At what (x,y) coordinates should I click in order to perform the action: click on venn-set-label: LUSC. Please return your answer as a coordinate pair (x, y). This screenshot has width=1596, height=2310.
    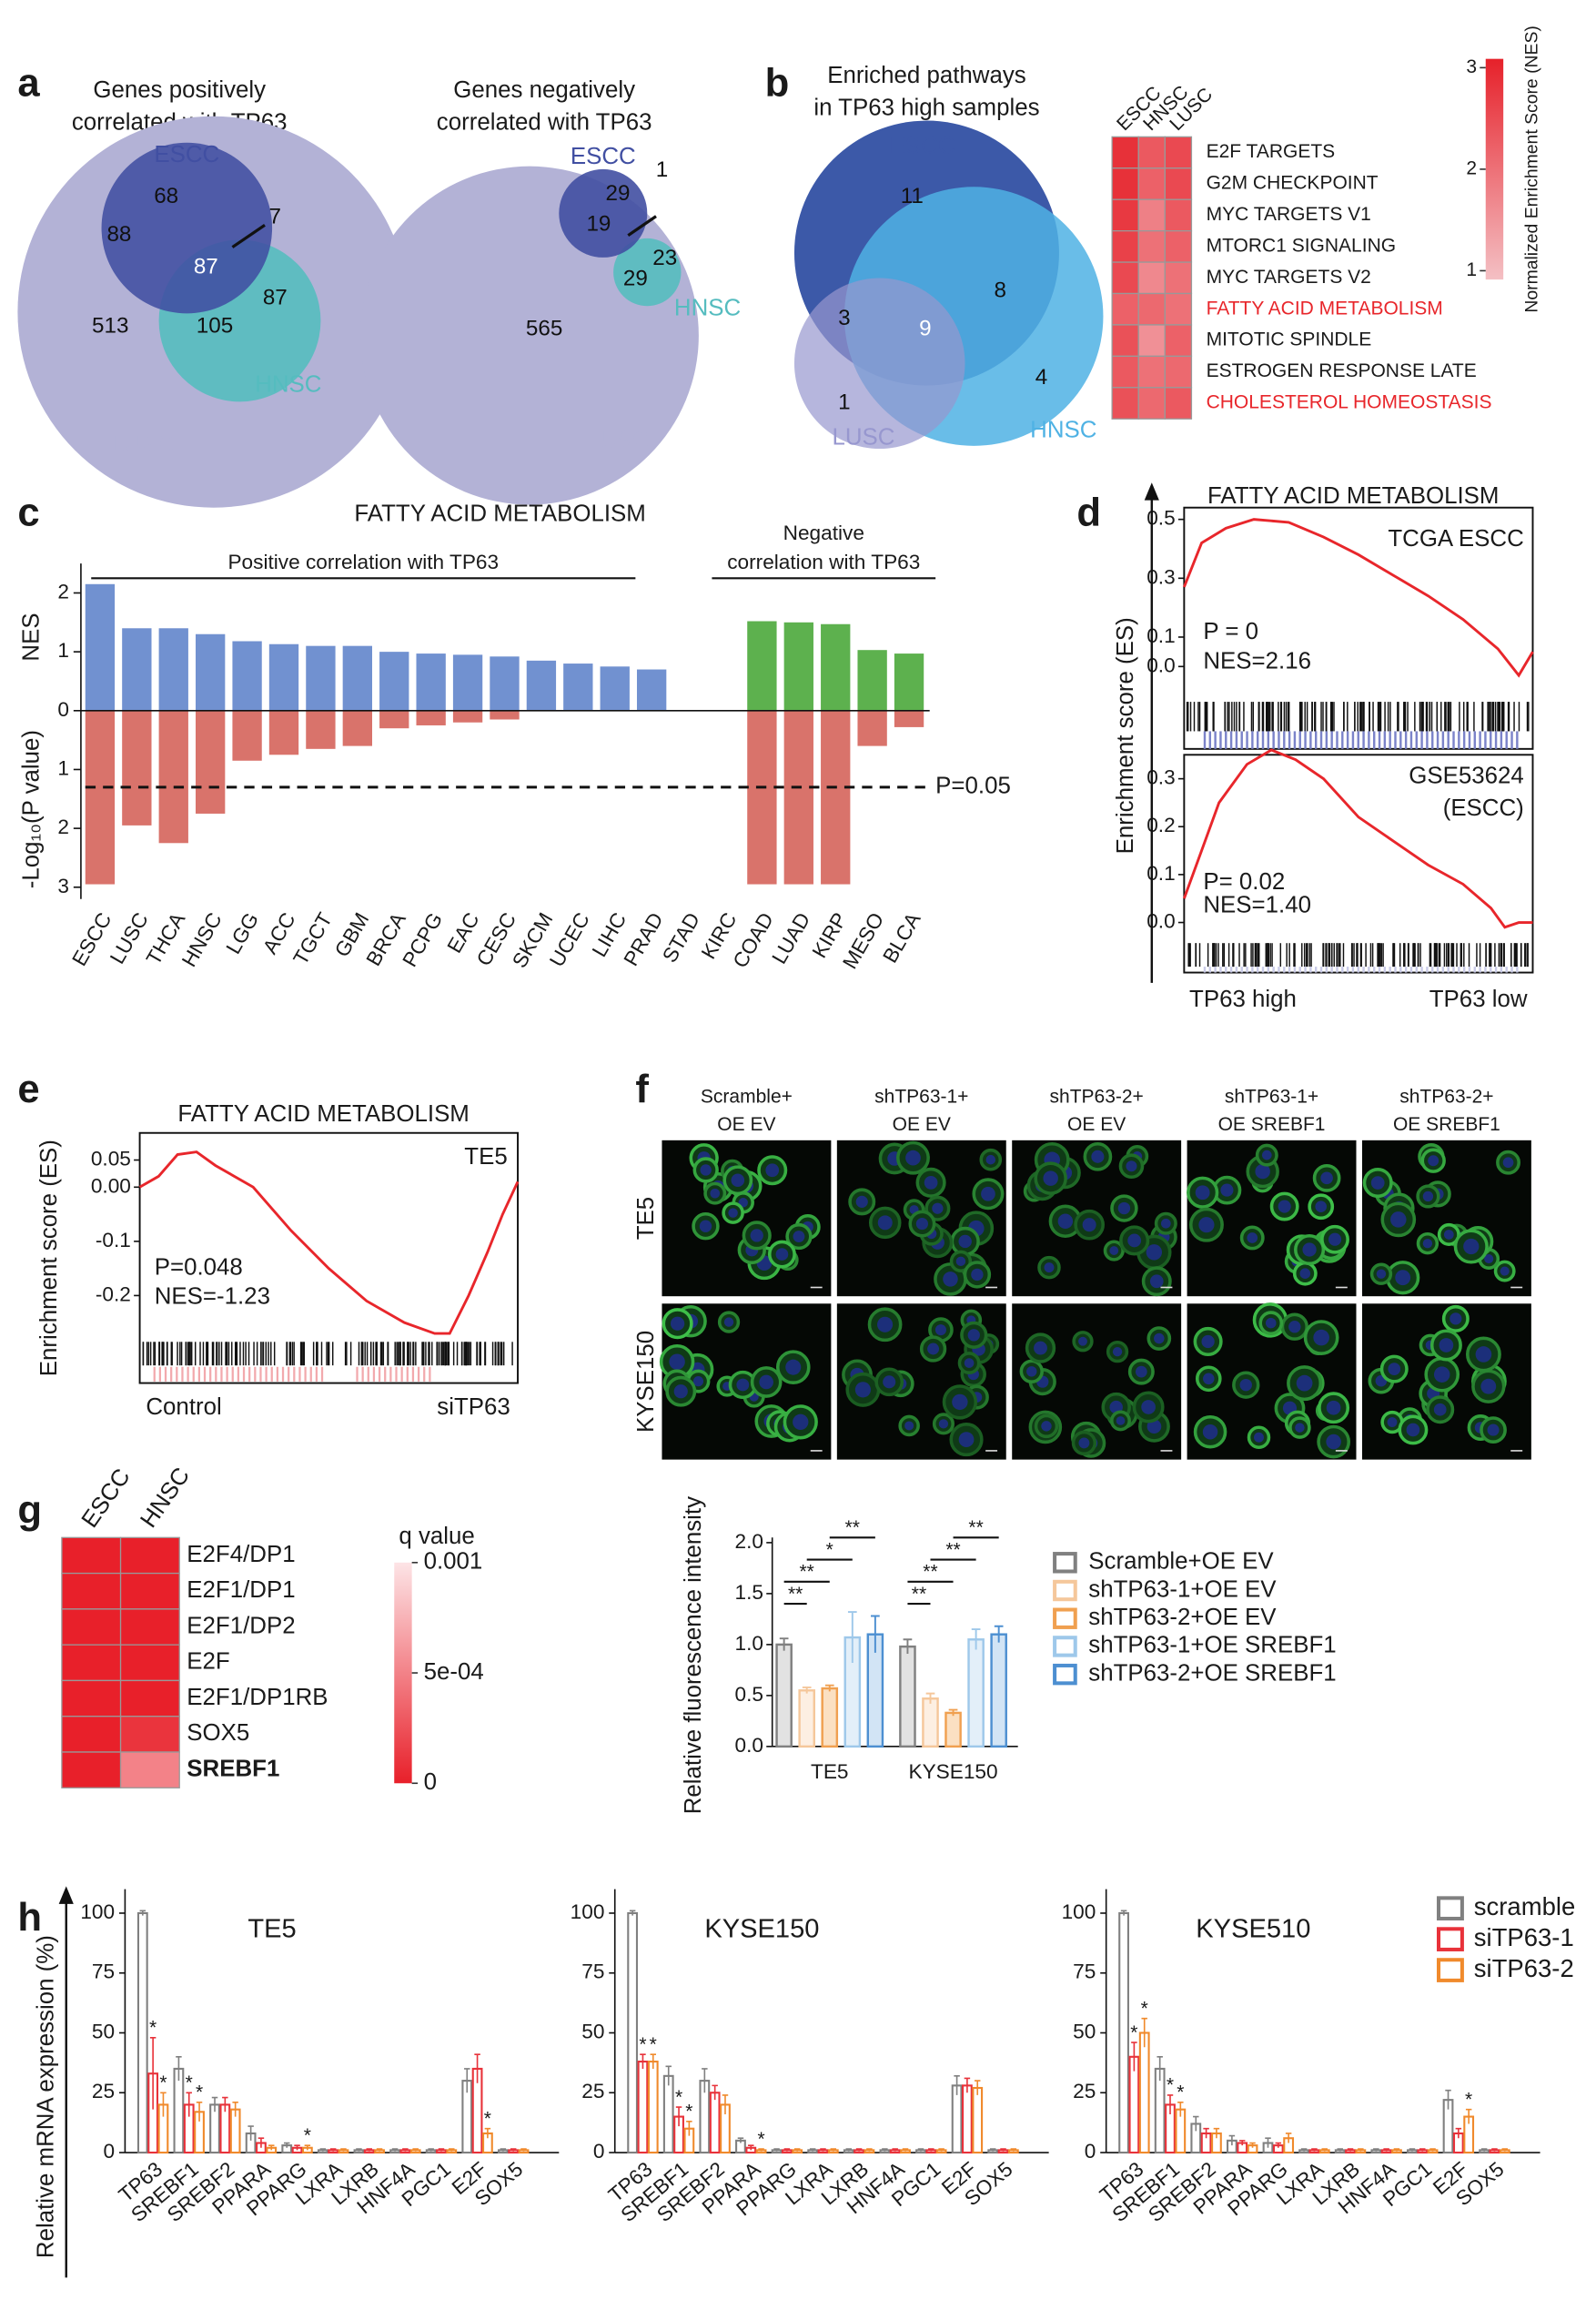
    Looking at the image, I should click on (617, 440).